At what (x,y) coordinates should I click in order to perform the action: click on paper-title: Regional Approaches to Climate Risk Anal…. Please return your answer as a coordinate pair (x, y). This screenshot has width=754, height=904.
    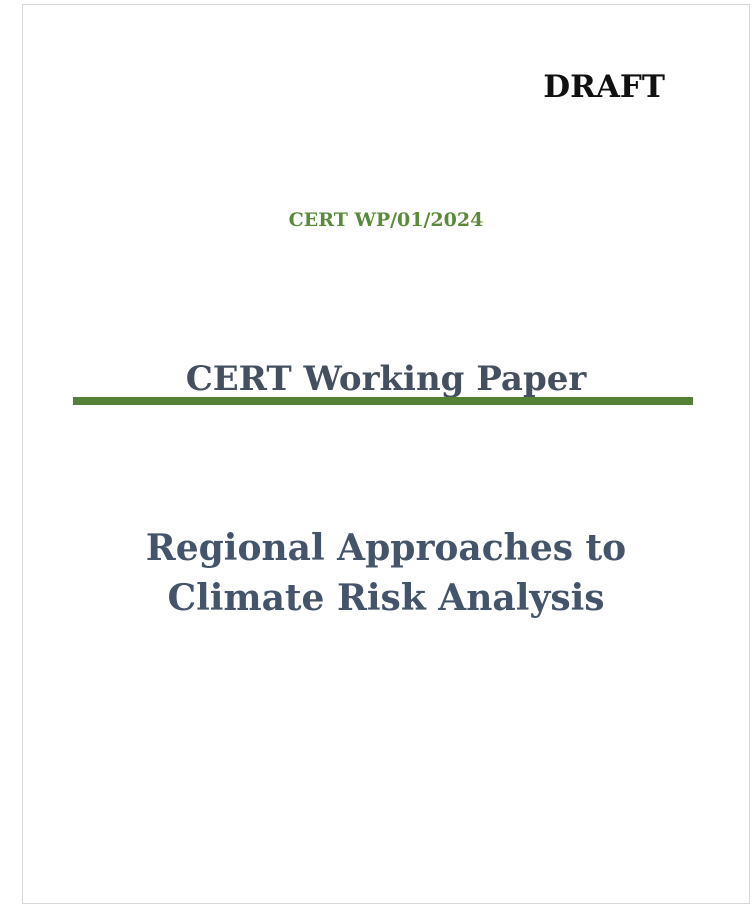
    Looking at the image, I should click on (386, 573).